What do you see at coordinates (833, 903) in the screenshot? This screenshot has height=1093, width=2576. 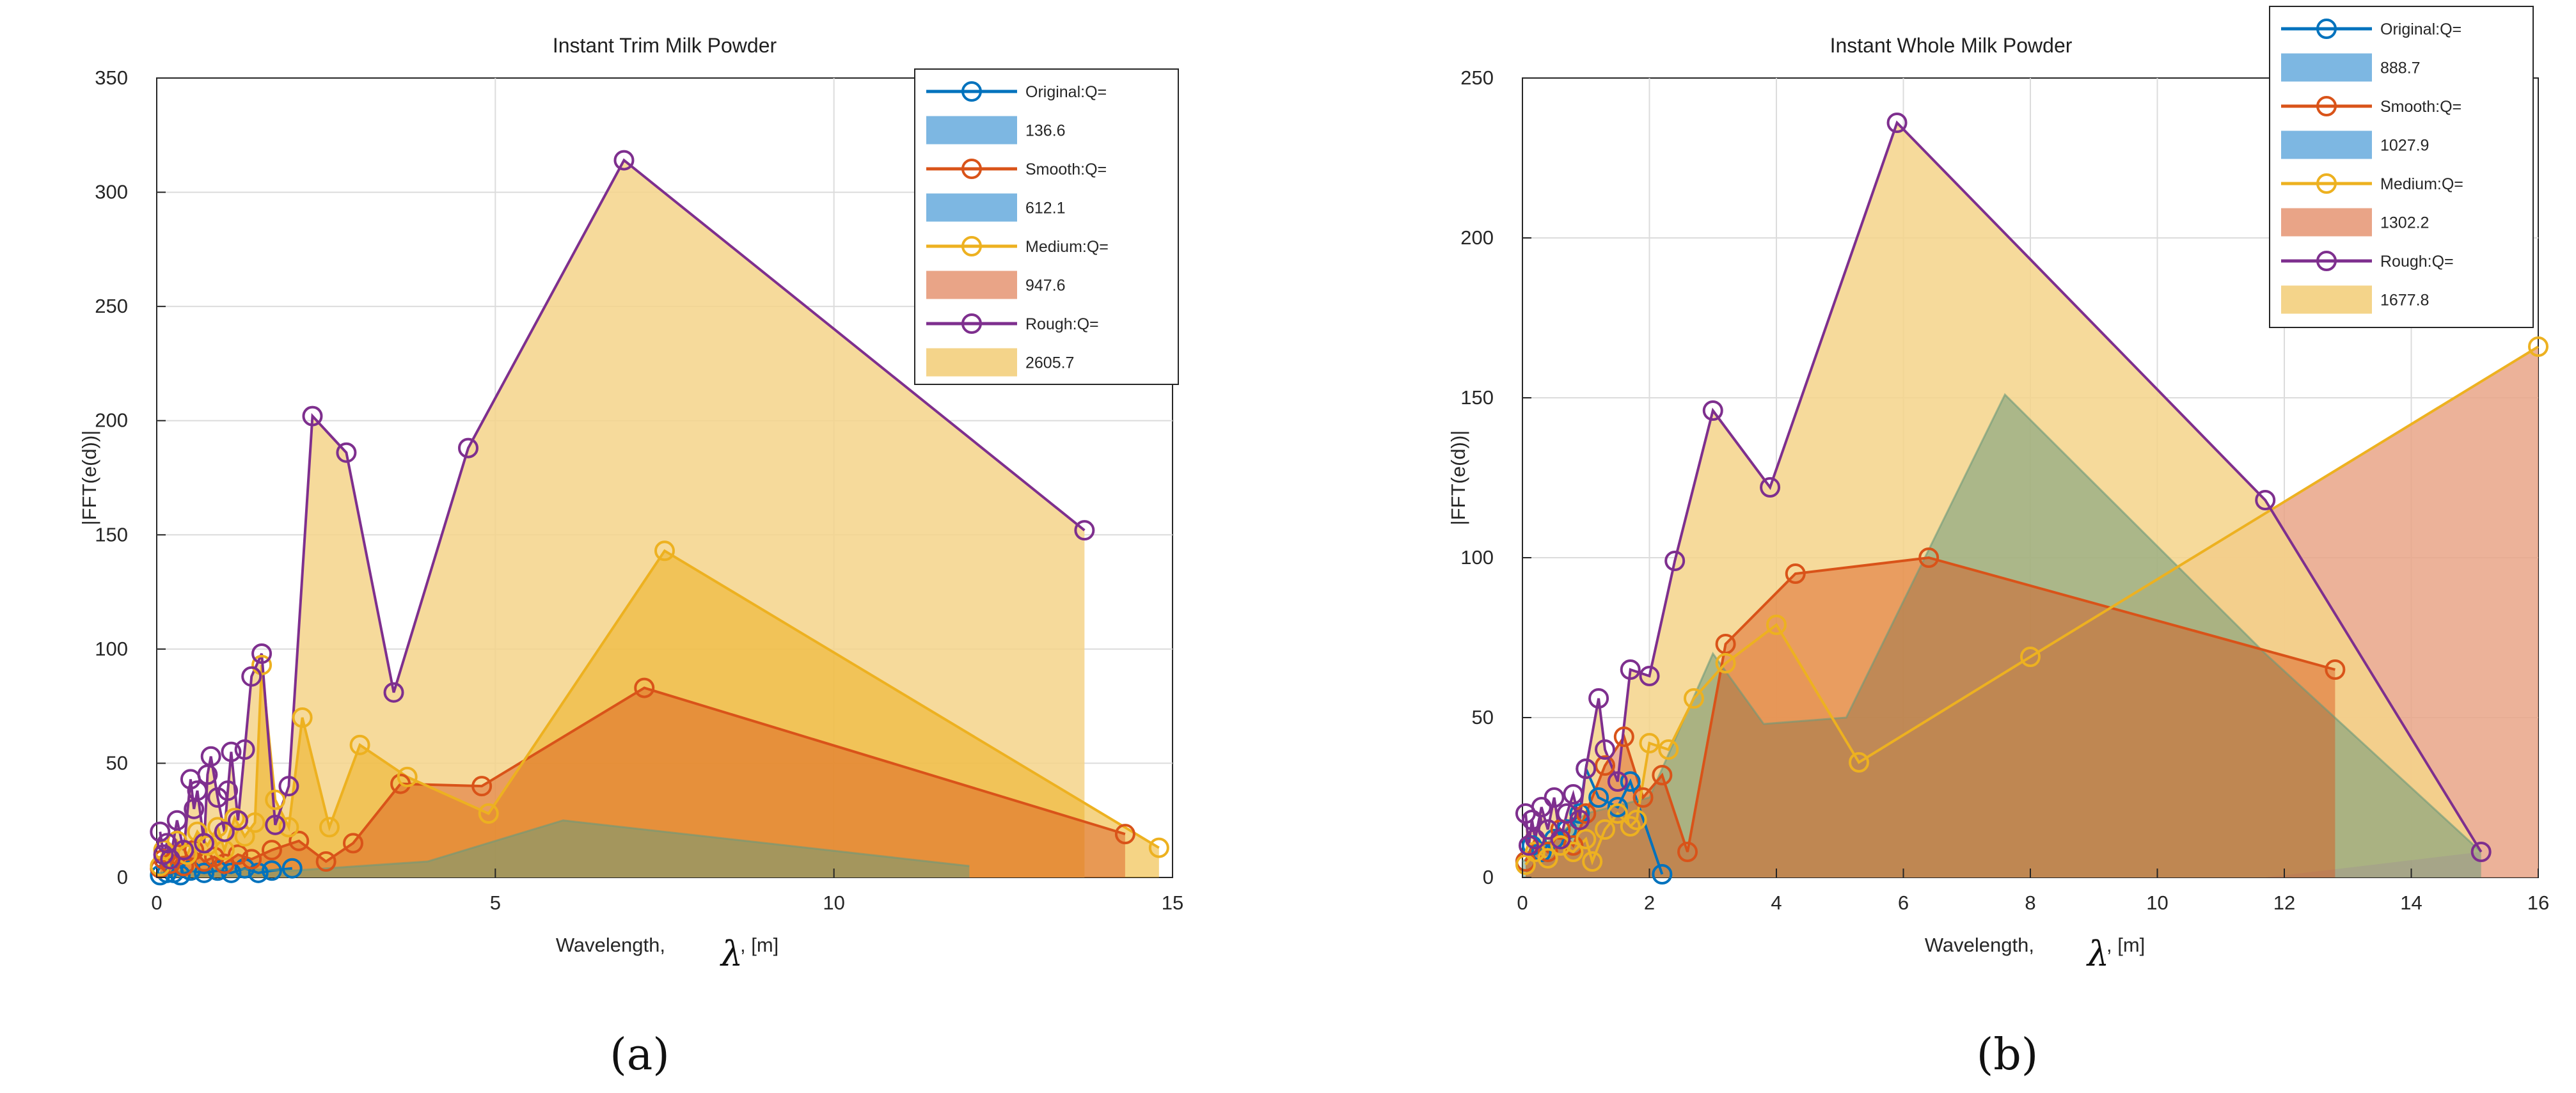 I see `x-tick-label: 10` at bounding box center [833, 903].